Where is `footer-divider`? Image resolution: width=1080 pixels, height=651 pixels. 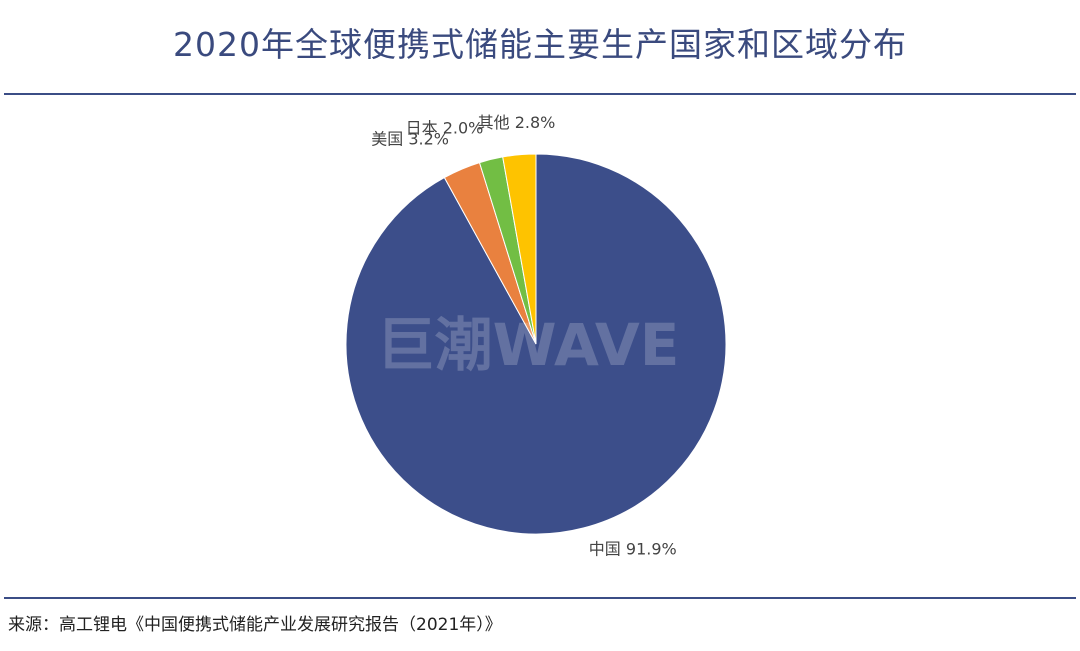 footer-divider is located at coordinates (540, 598).